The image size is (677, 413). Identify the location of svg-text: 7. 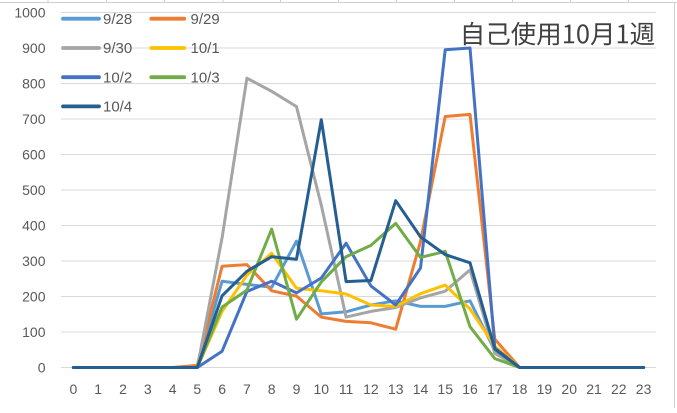
(247, 389).